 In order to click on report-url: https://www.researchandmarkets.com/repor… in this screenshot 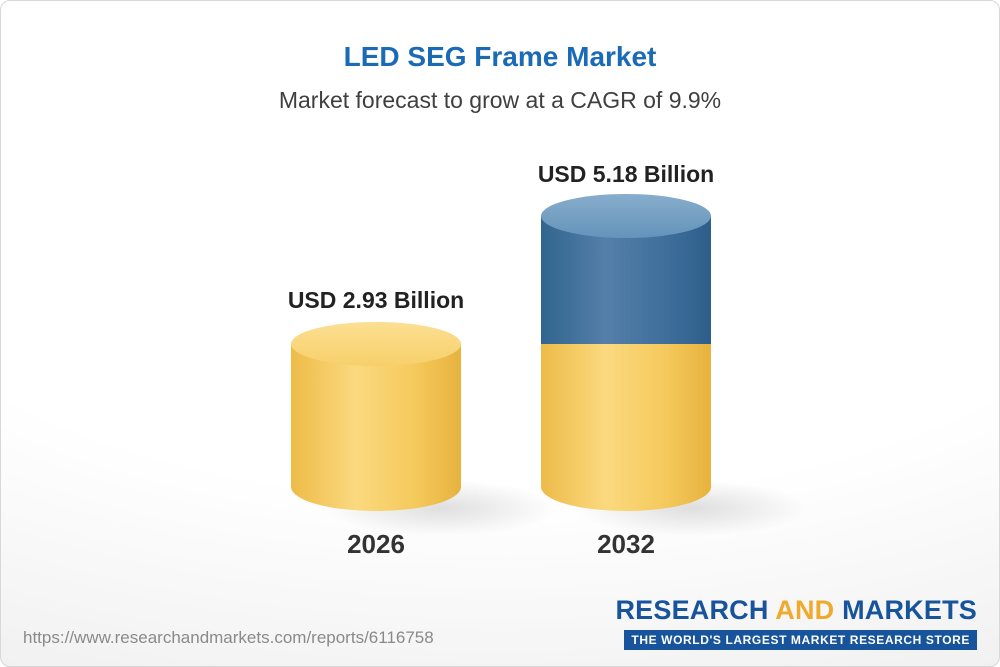, I will do `click(228, 637)`.